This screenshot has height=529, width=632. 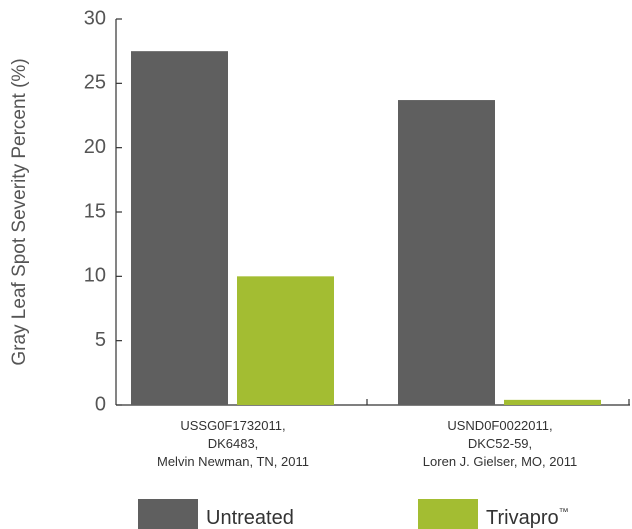 I want to click on trademark-symbol: ™, so click(x=564, y=512).